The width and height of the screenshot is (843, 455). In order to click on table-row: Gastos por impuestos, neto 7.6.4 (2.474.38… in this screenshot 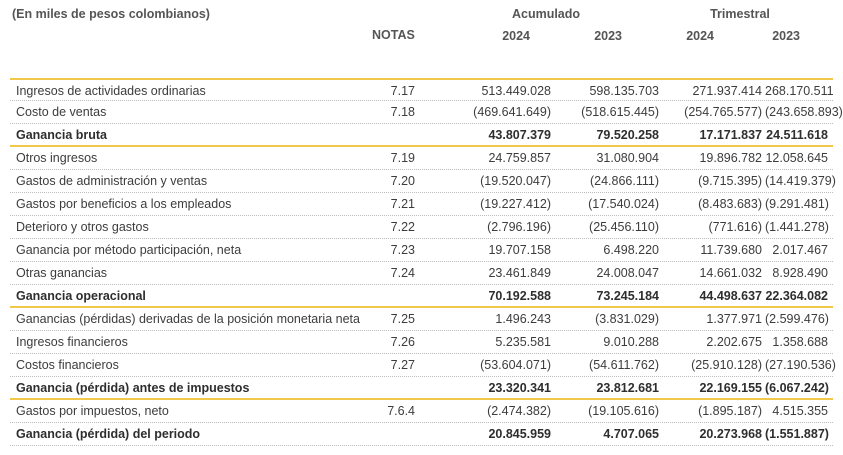, I will do `click(421, 411)`.